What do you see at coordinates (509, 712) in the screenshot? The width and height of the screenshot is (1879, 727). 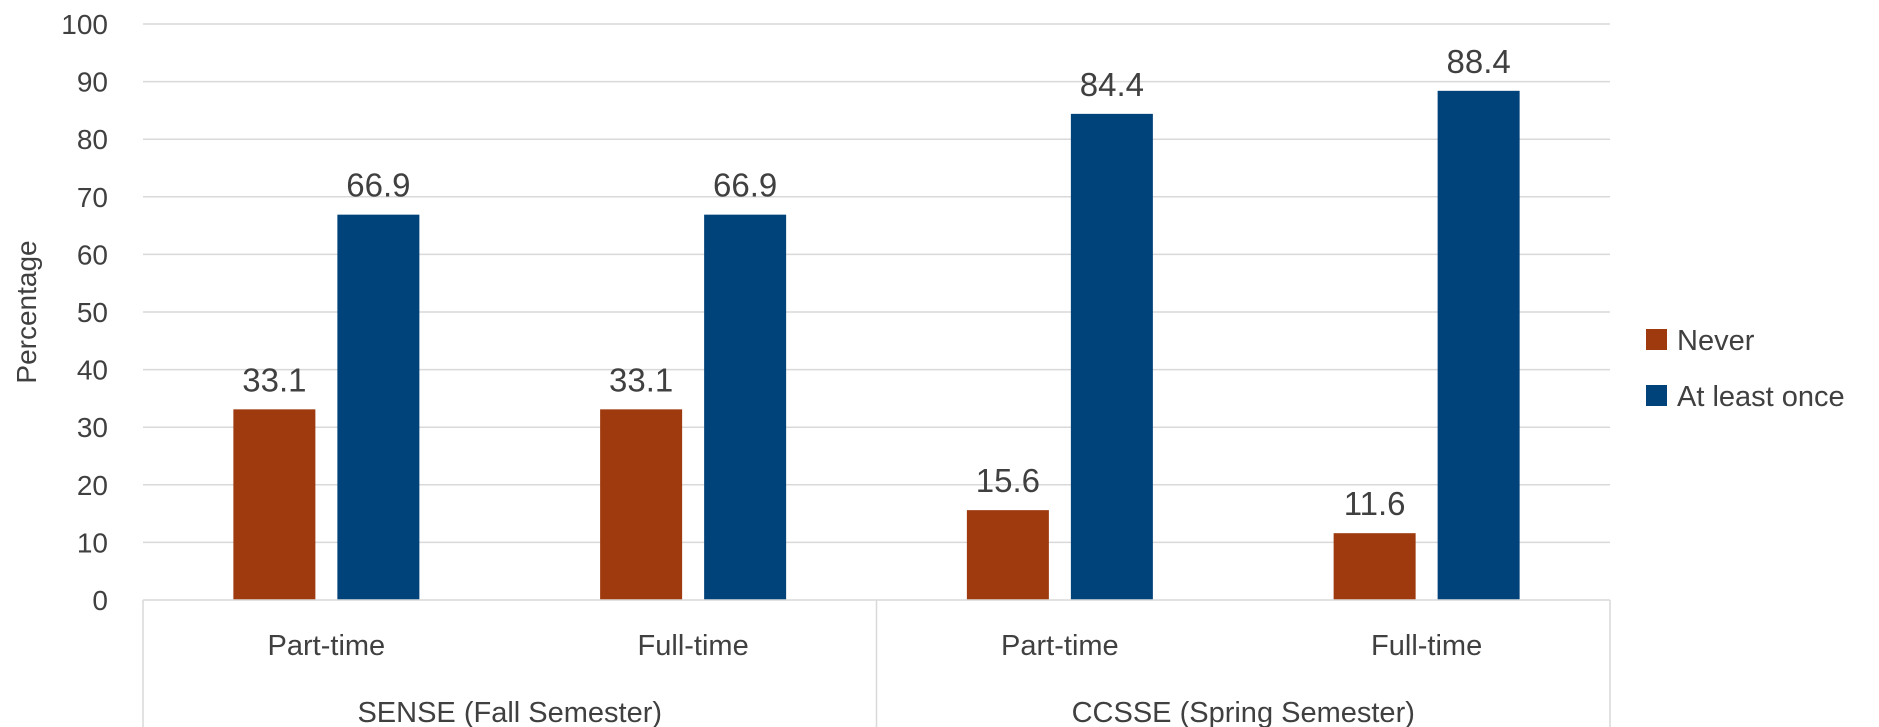 I see `x-group-label: SENSE (Fall Semester)` at bounding box center [509, 712].